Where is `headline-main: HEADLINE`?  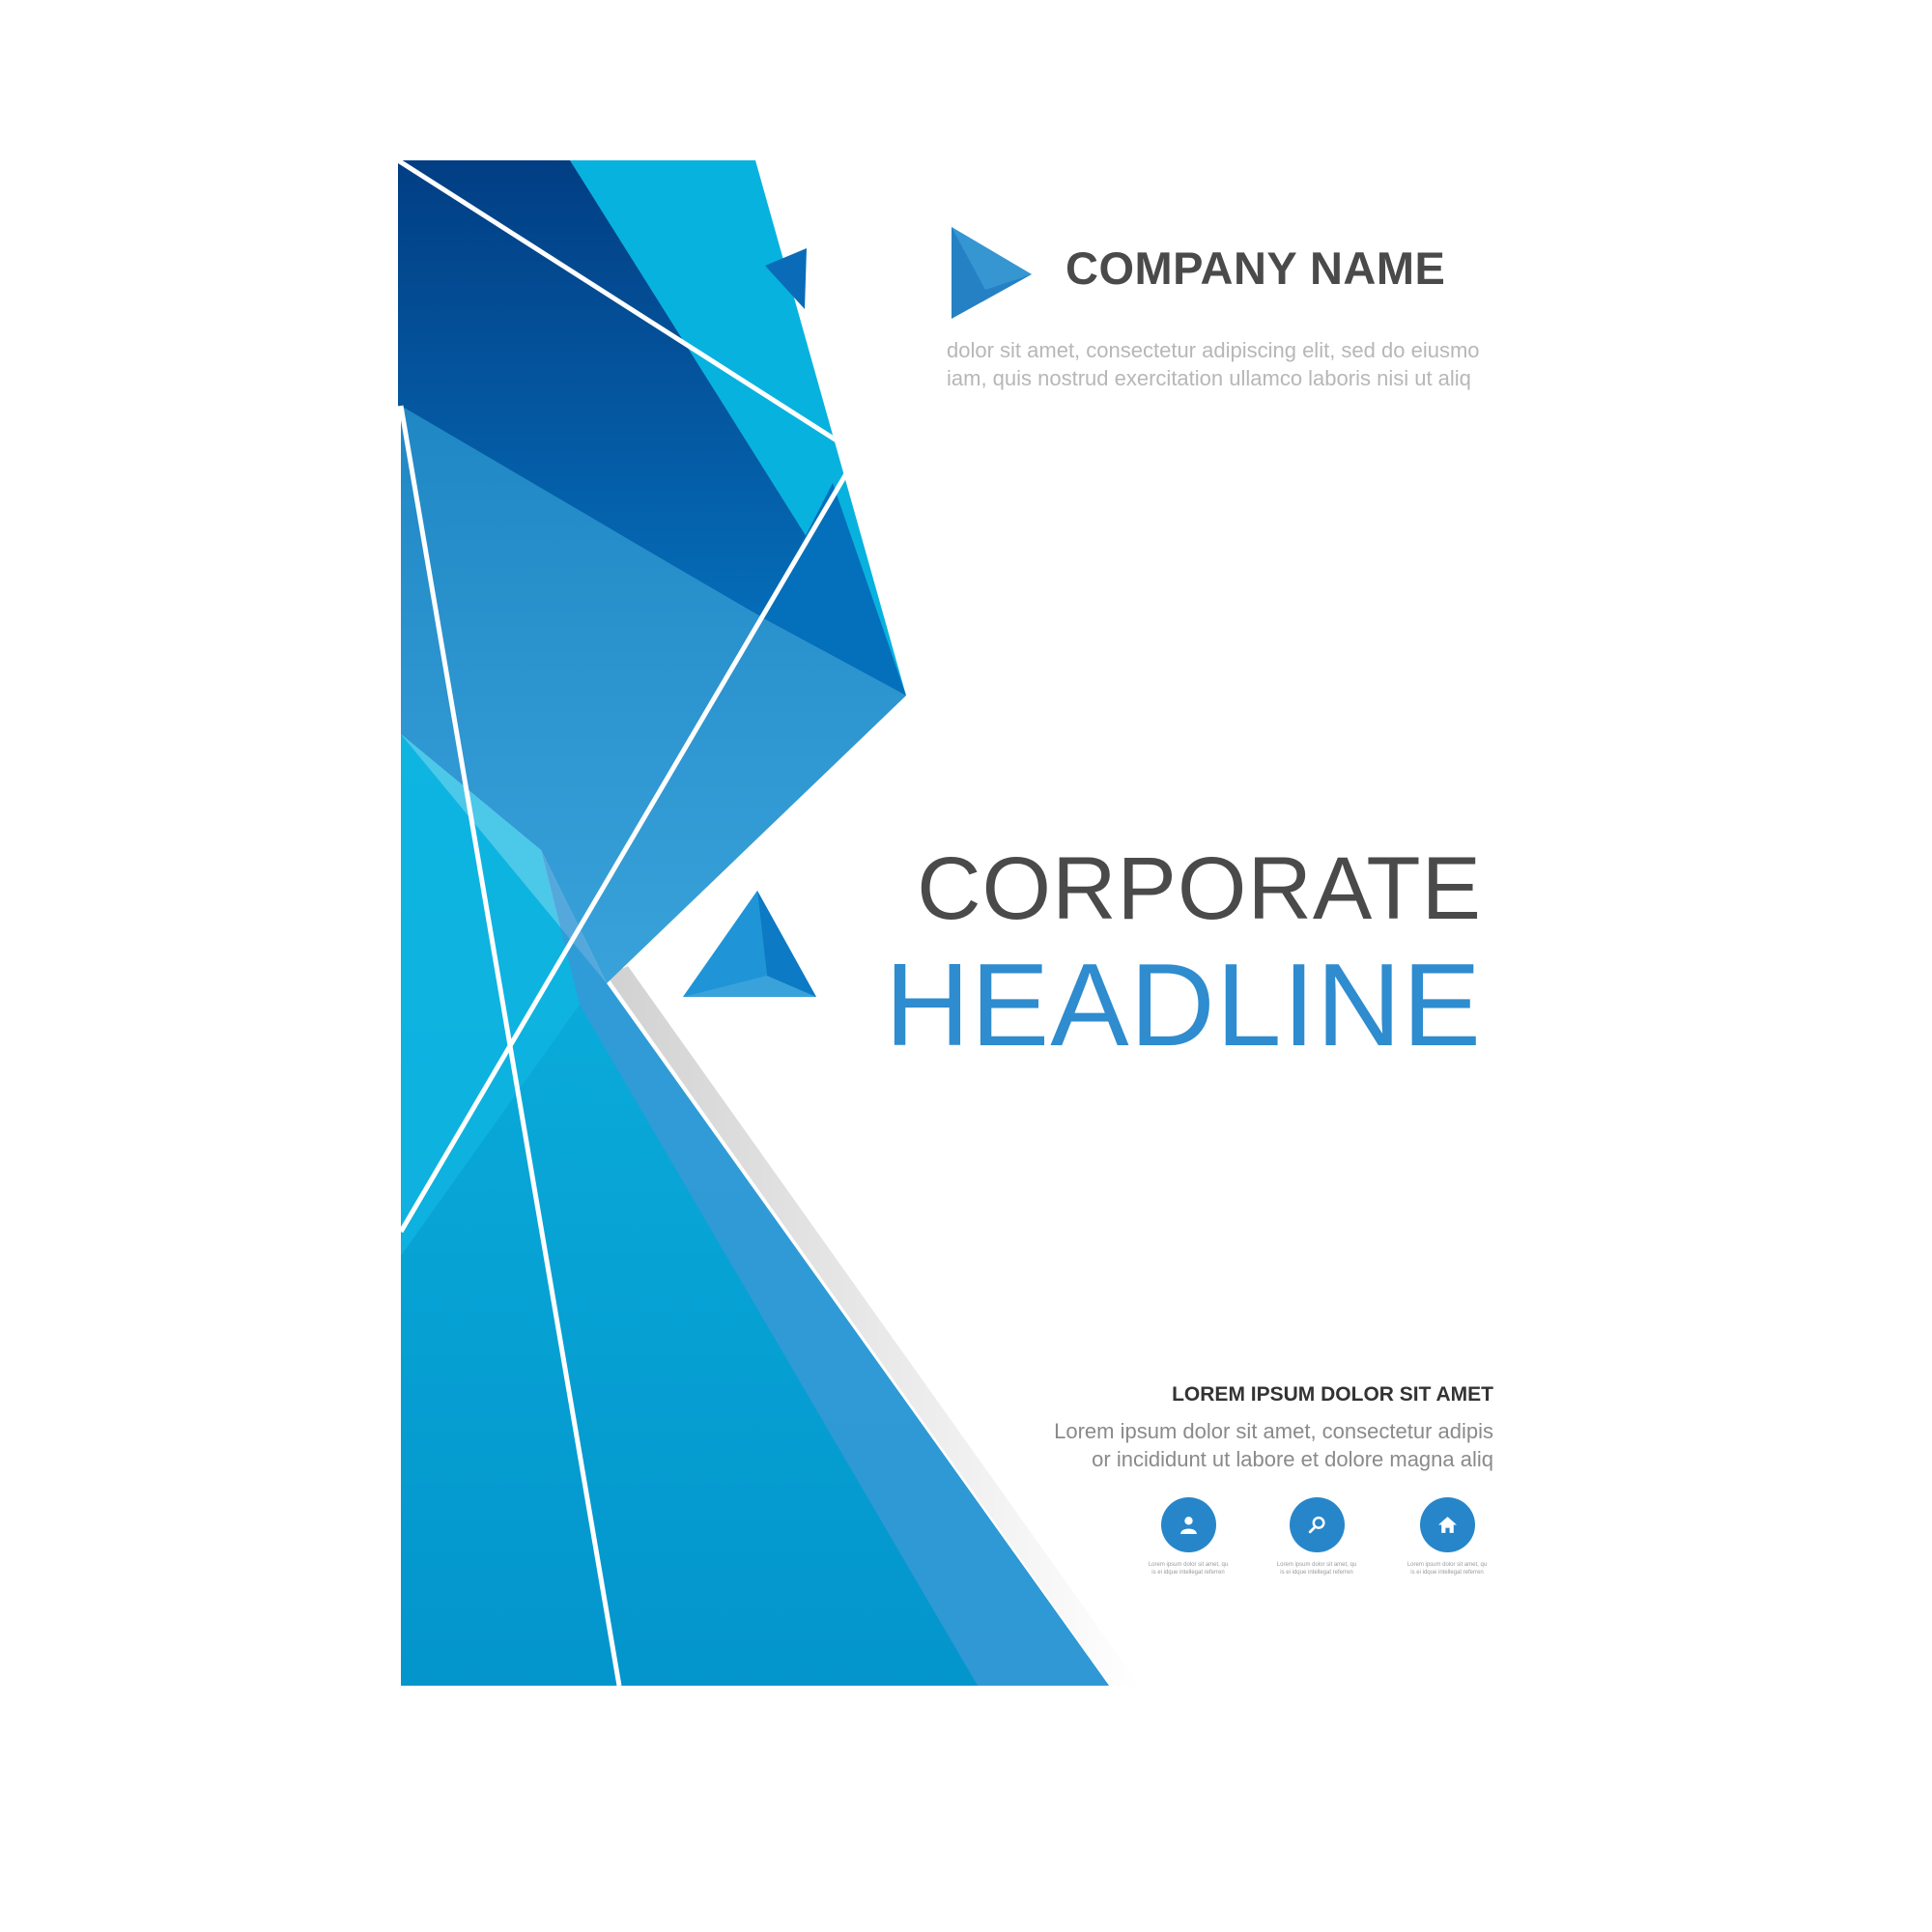 headline-main: HEADLINE is located at coordinates (1183, 1005).